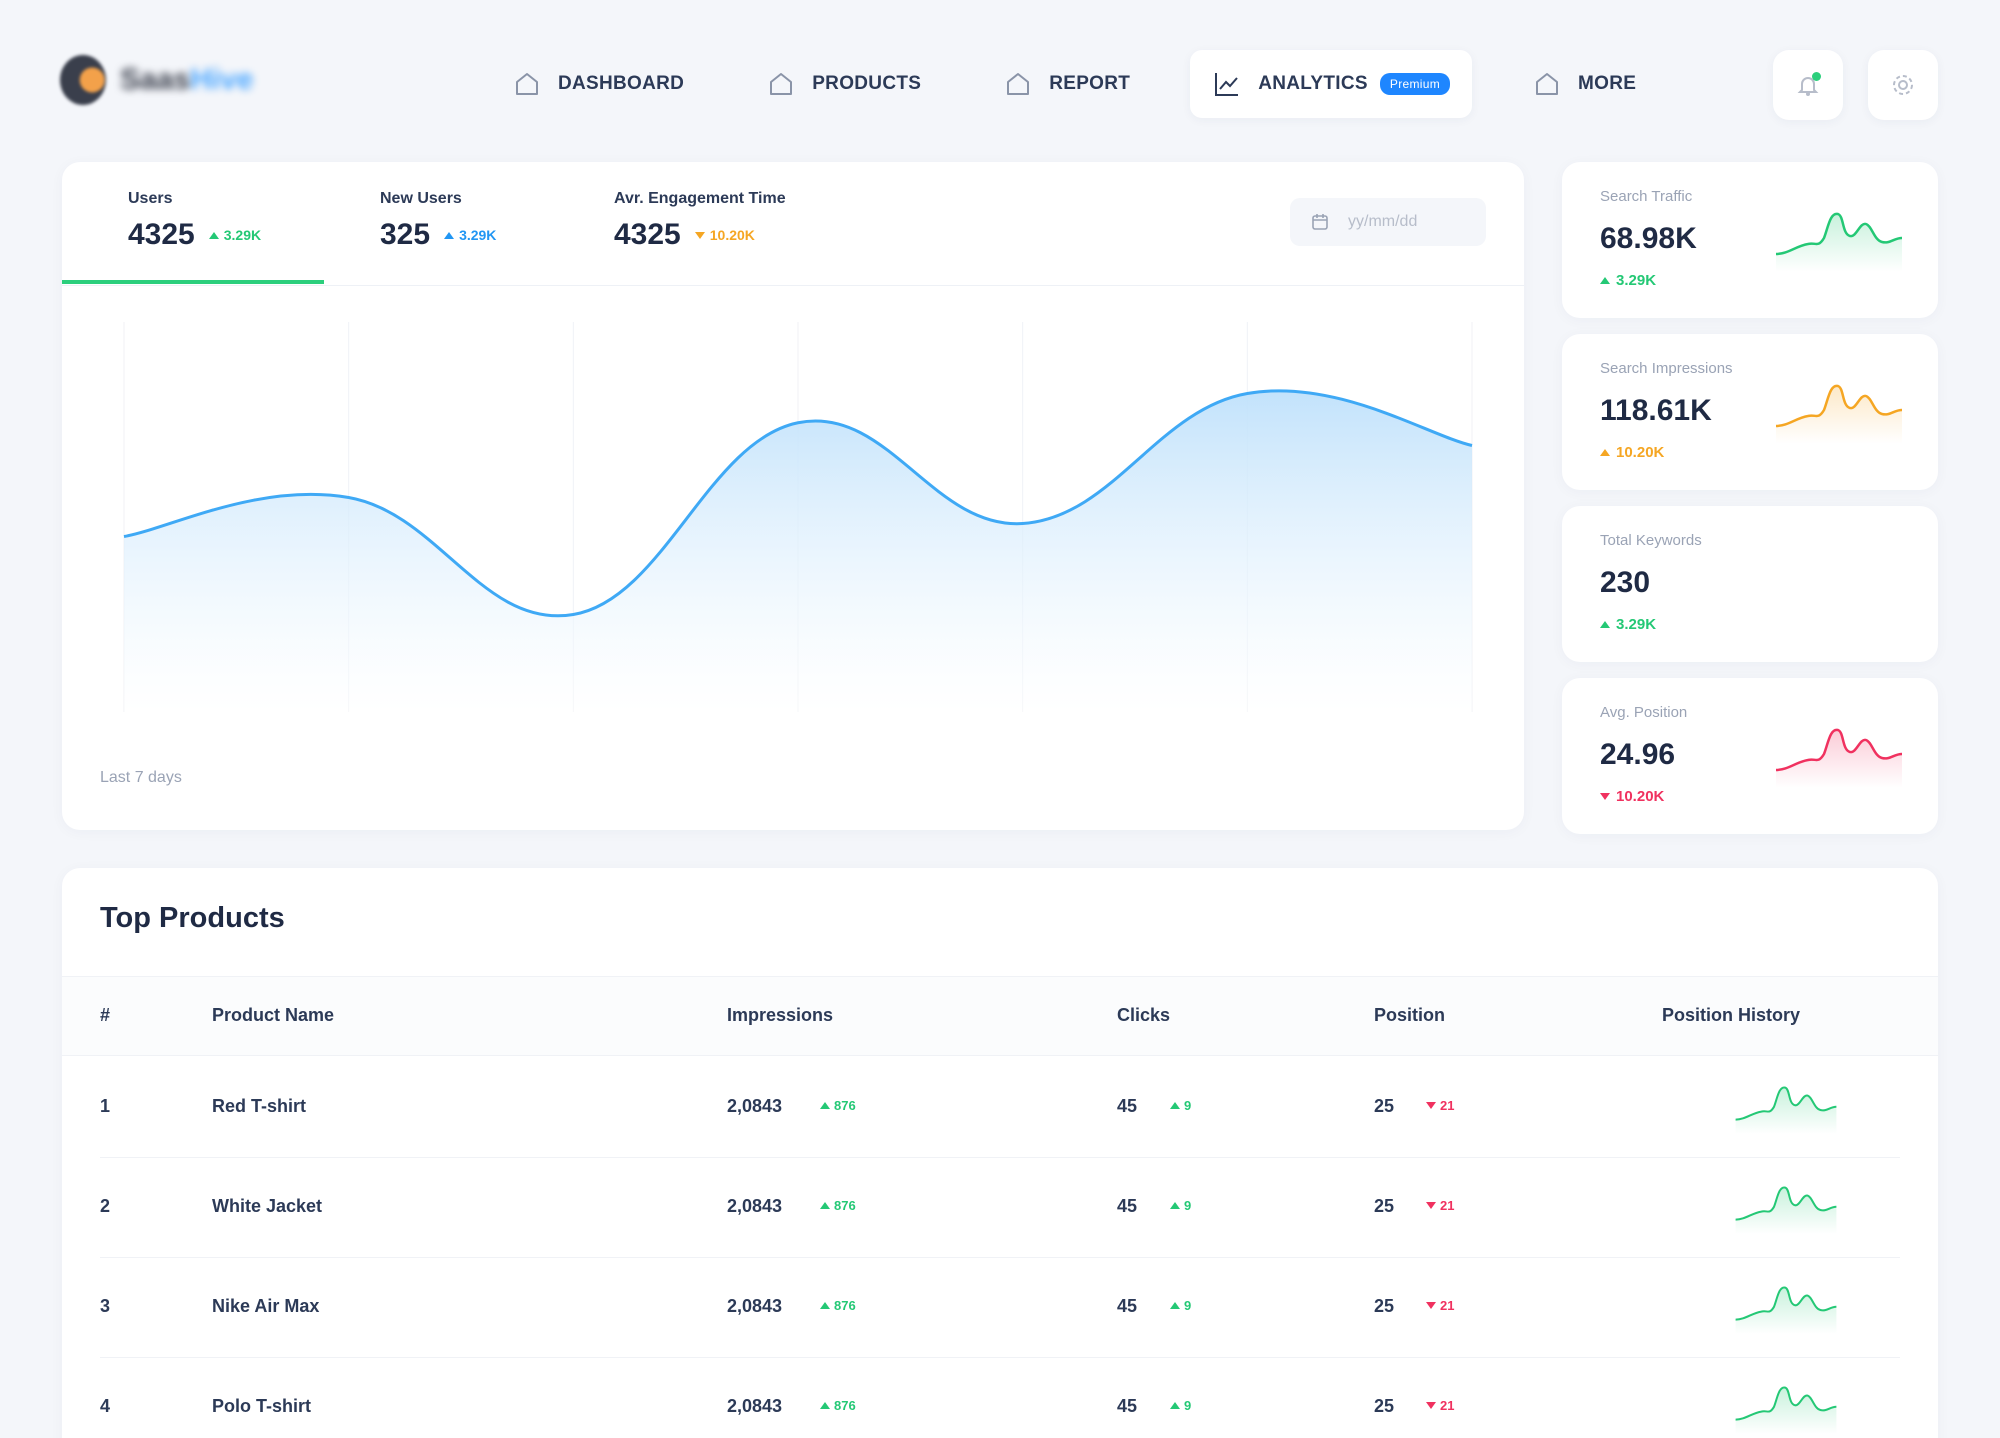 The height and width of the screenshot is (1438, 2000). I want to click on nav-item-dashboard: DASHBOARD, so click(598, 84).